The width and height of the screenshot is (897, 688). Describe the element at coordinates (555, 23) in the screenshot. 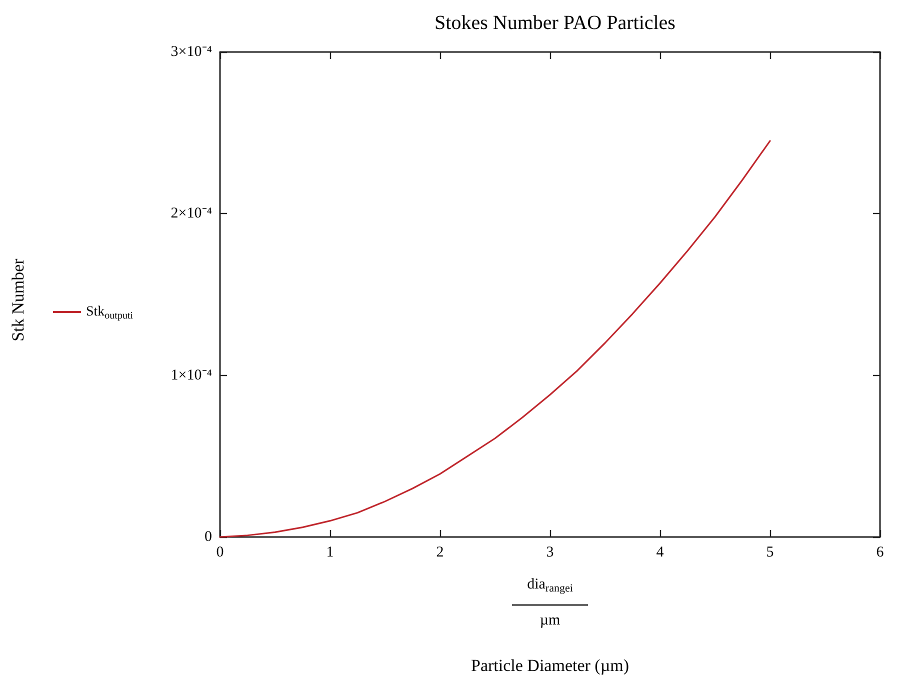

I see `chart-title: Stokes Number PAO Particles` at that location.